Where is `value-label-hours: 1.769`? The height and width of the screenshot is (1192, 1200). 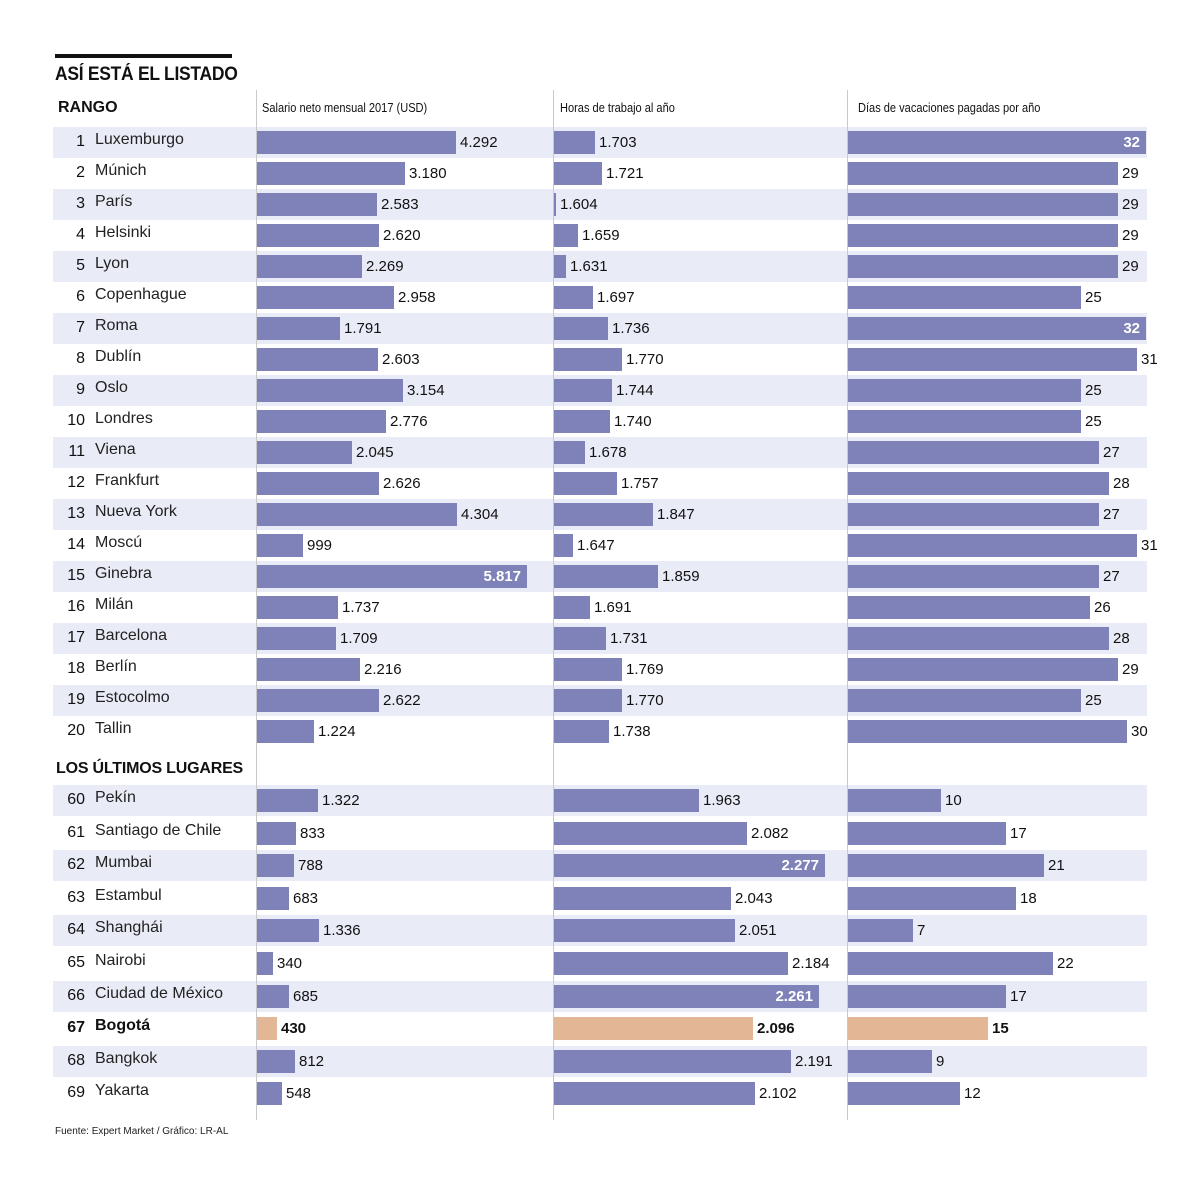
value-label-hours: 1.769 is located at coordinates (645, 669).